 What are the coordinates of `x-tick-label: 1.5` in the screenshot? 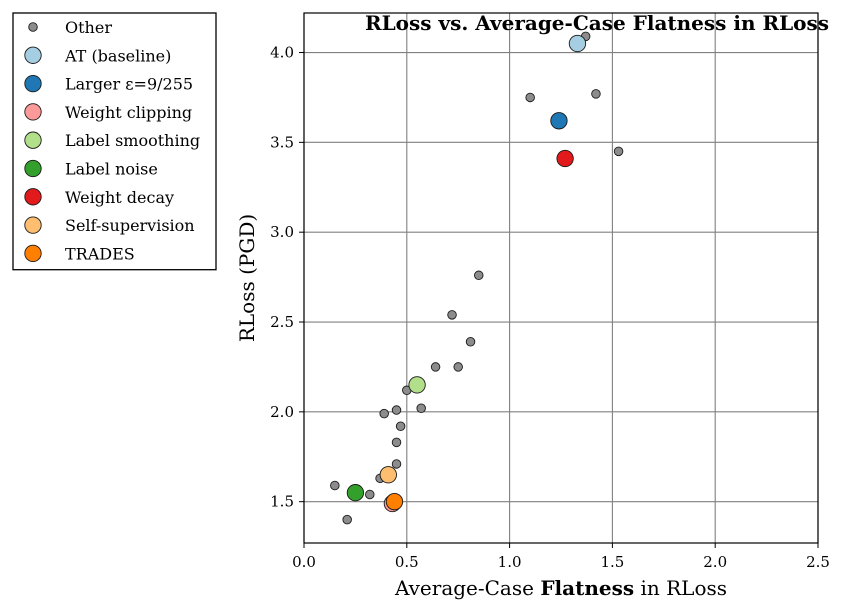 It's located at (612, 562).